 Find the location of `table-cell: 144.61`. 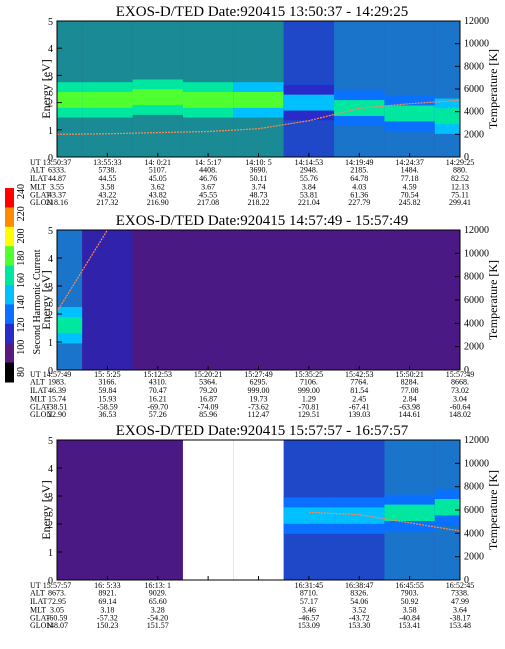

table-cell: 144.61 is located at coordinates (410, 414).